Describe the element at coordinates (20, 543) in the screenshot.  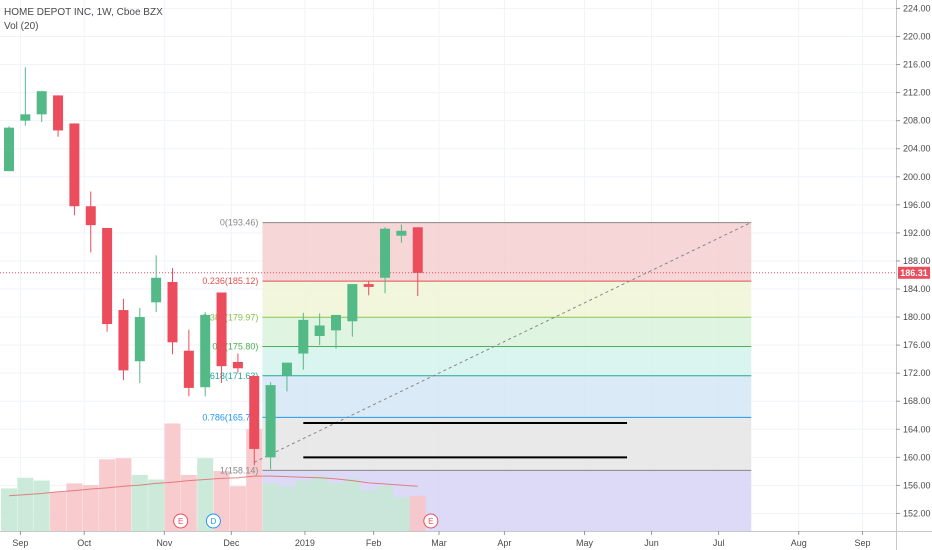
I see `time-axis-label: Sep` at that location.